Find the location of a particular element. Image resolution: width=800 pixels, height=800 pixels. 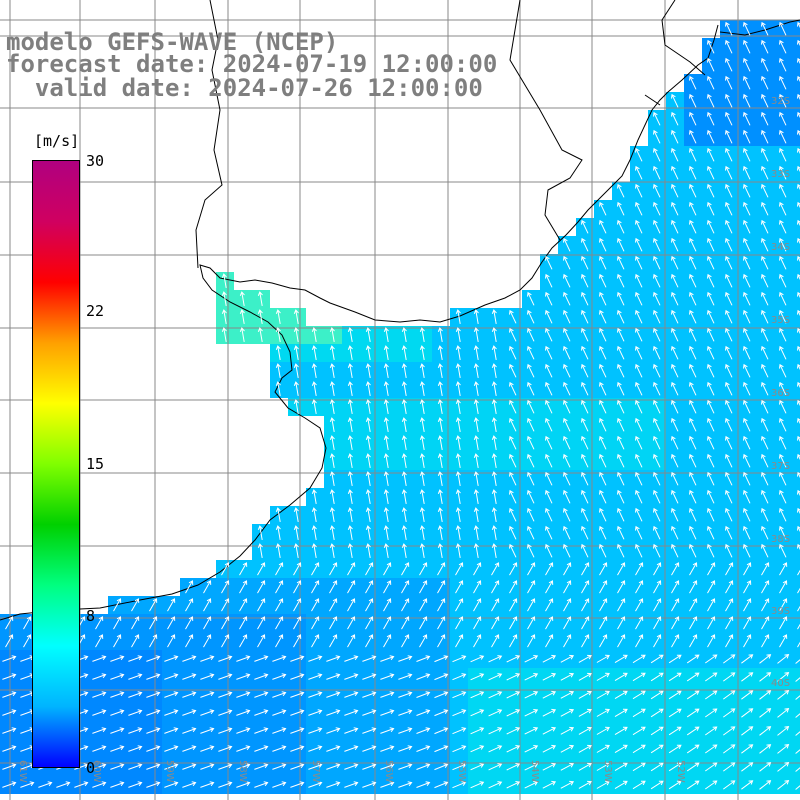

lon-label: 59W is located at coordinates (169, 771).